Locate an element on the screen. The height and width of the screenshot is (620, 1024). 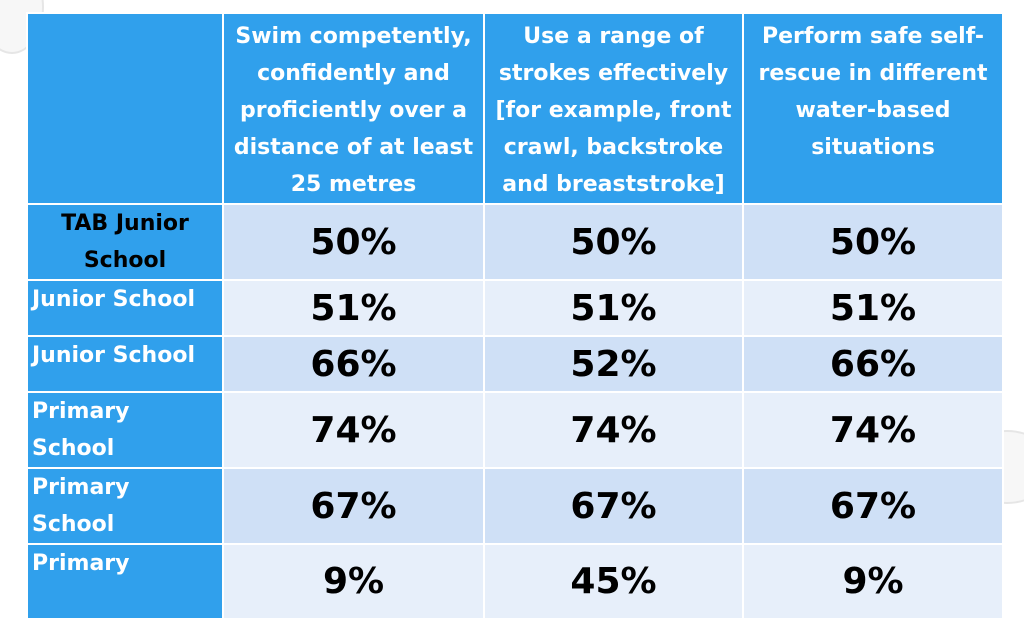
header-cell is located at coordinates (125, 108).